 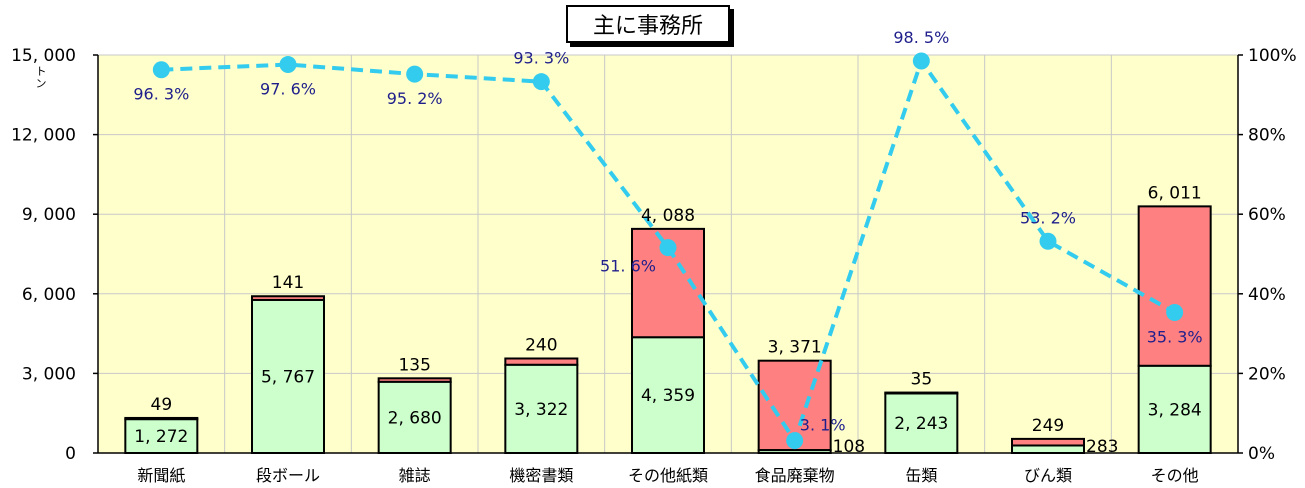 I want to click on y-left-tick-label: 9, 000, so click(x=49, y=215).